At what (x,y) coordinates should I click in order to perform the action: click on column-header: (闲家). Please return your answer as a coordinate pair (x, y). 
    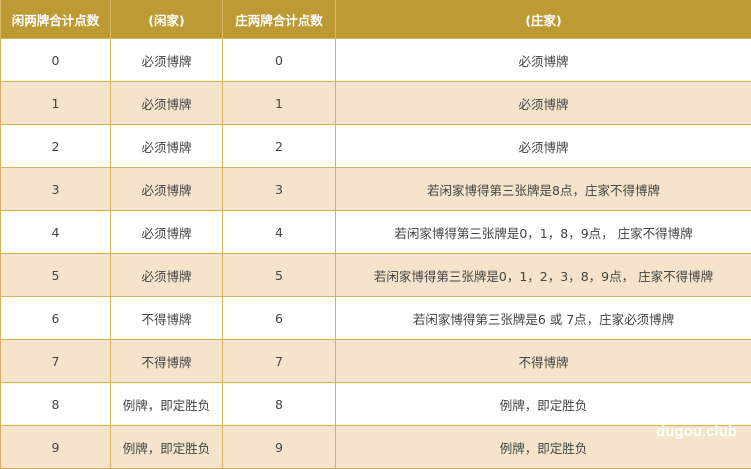
    Looking at the image, I should click on (167, 19).